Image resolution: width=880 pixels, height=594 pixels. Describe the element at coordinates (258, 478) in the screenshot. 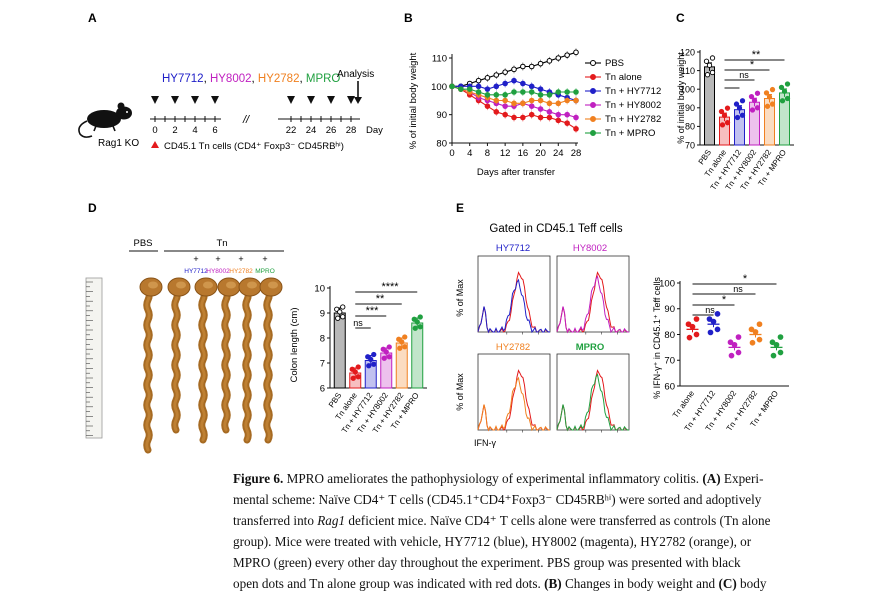

I see `caption-label: Figure 6.` at that location.